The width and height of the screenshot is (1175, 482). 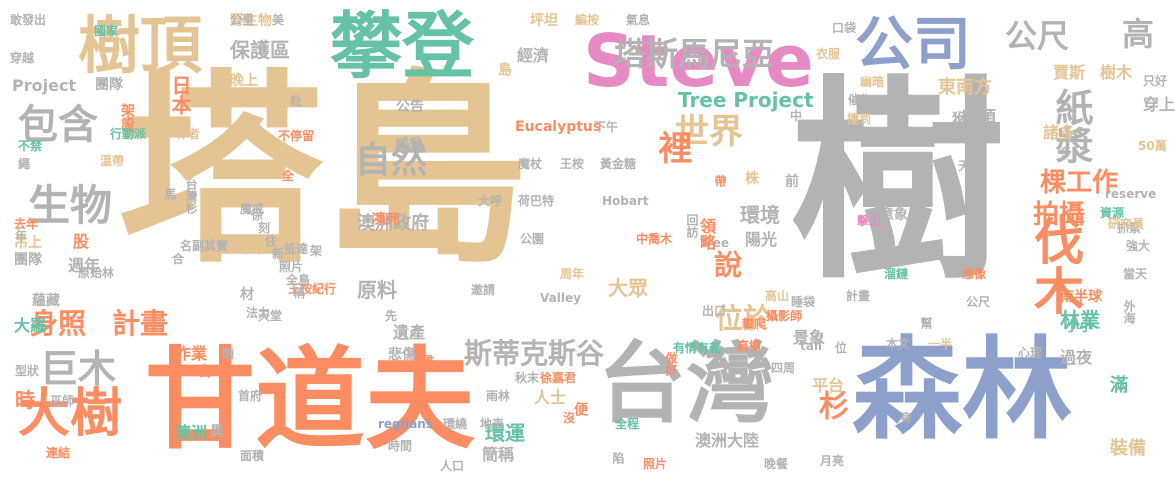 What do you see at coordinates (692, 226) in the screenshot?
I see `cloud-word: 回訪` at bounding box center [692, 226].